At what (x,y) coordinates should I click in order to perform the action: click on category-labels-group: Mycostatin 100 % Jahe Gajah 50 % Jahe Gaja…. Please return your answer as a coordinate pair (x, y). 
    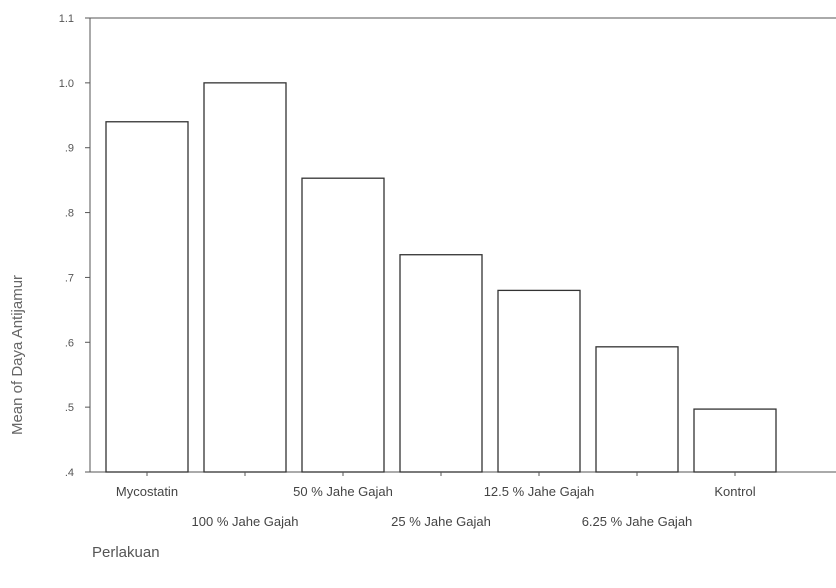
    Looking at the image, I should click on (436, 500).